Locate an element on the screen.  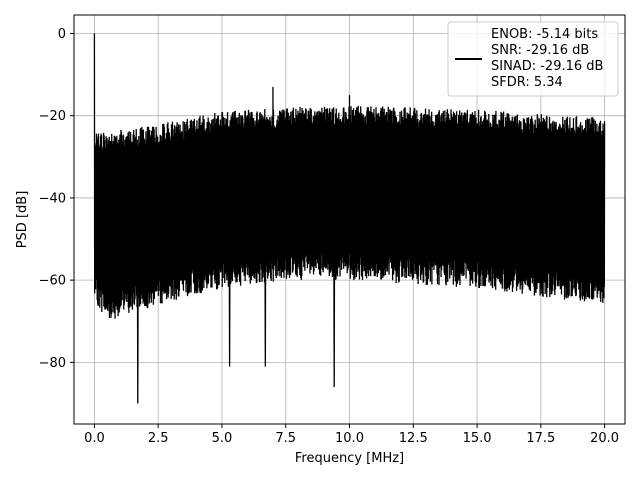
legend-line-snr: SNR: -29.16 dB is located at coordinates (540, 50).